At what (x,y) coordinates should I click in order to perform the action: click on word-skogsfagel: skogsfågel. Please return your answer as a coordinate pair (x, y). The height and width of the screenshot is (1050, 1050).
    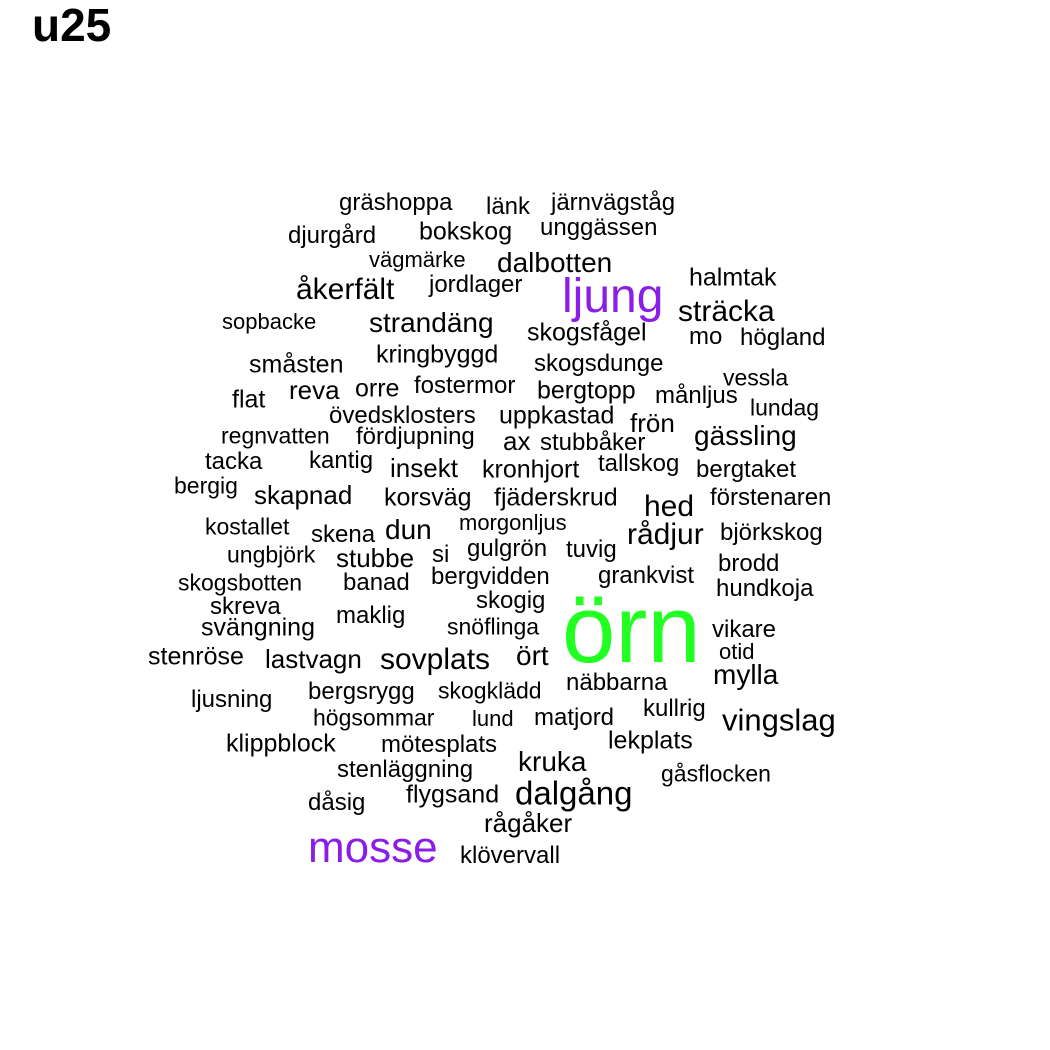
    Looking at the image, I should click on (587, 332).